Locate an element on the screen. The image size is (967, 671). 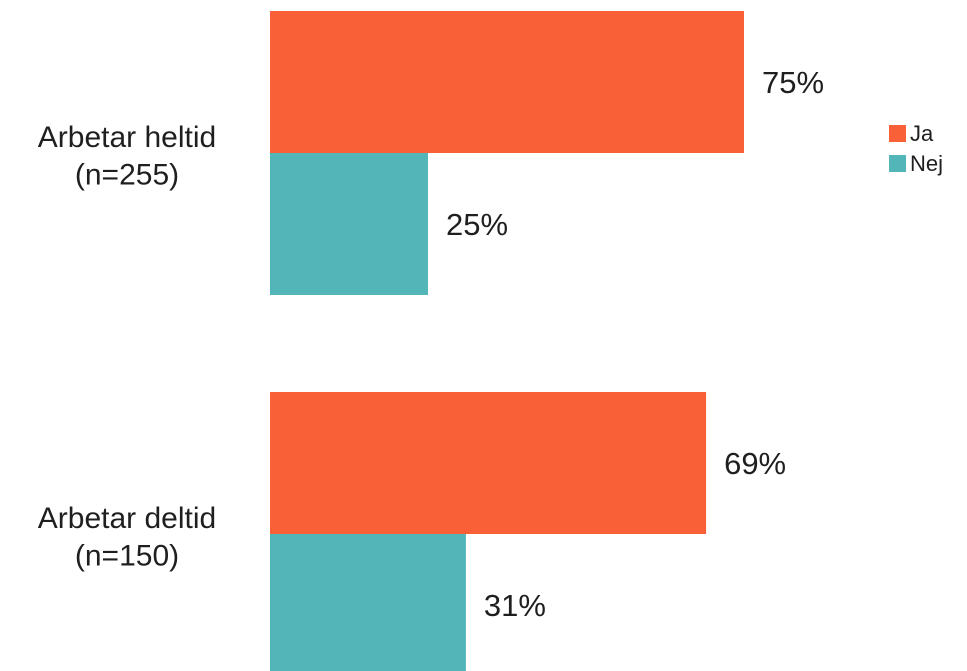
data-label-ja: 75% is located at coordinates (793, 82).